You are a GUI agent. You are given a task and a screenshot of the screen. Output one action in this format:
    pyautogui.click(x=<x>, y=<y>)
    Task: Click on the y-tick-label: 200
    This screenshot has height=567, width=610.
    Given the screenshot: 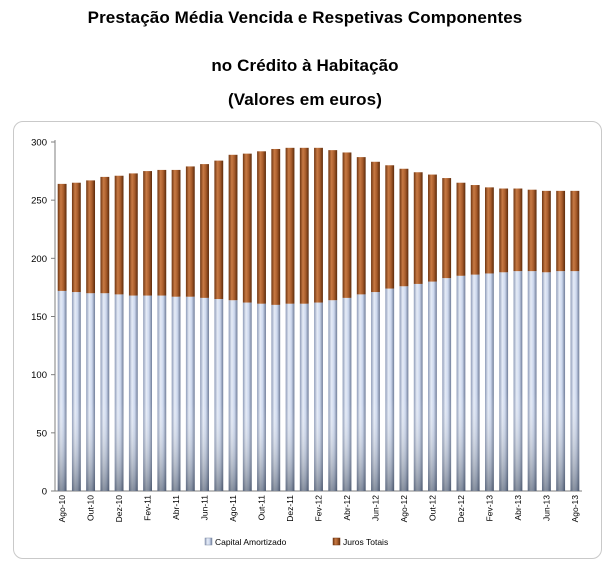 What is the action you would take?
    pyautogui.click(x=39, y=259)
    